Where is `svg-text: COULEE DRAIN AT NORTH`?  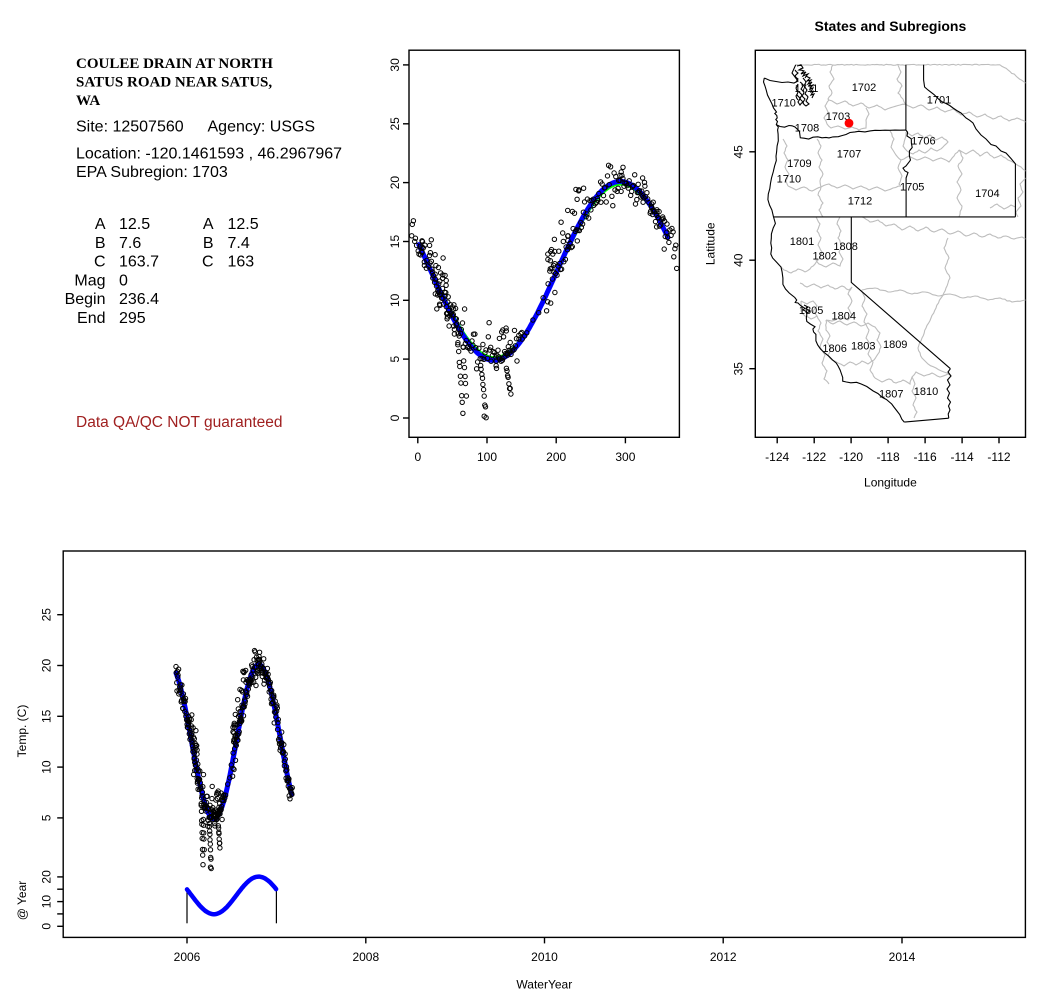
svg-text: COULEE DRAIN AT NORTH is located at coordinates (174, 64).